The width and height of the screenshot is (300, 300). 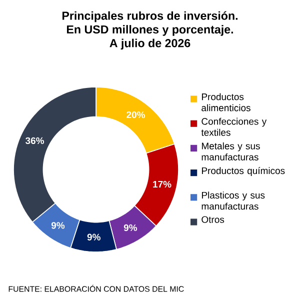 I want to click on chart-subtitle: En USD millones y porcentaje., so click(x=149, y=30).